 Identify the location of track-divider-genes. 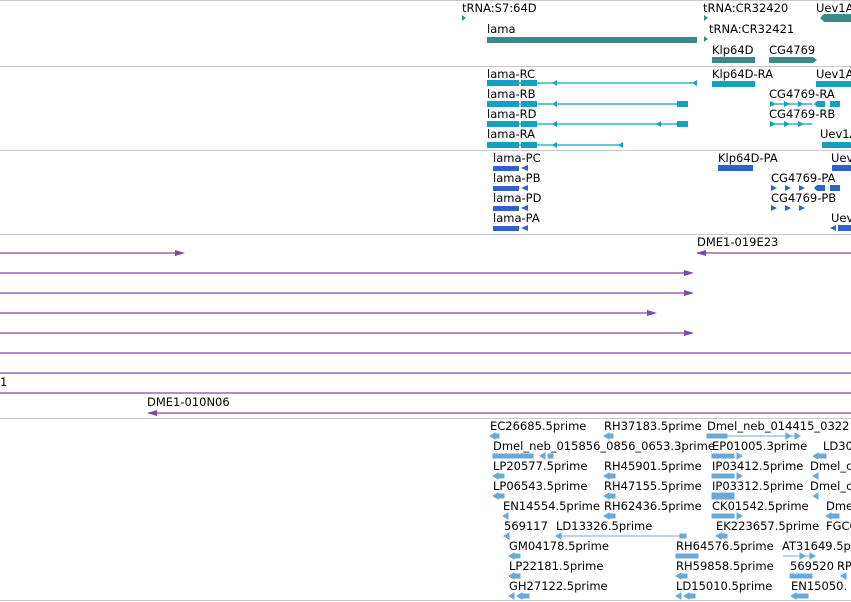
(425, 66).